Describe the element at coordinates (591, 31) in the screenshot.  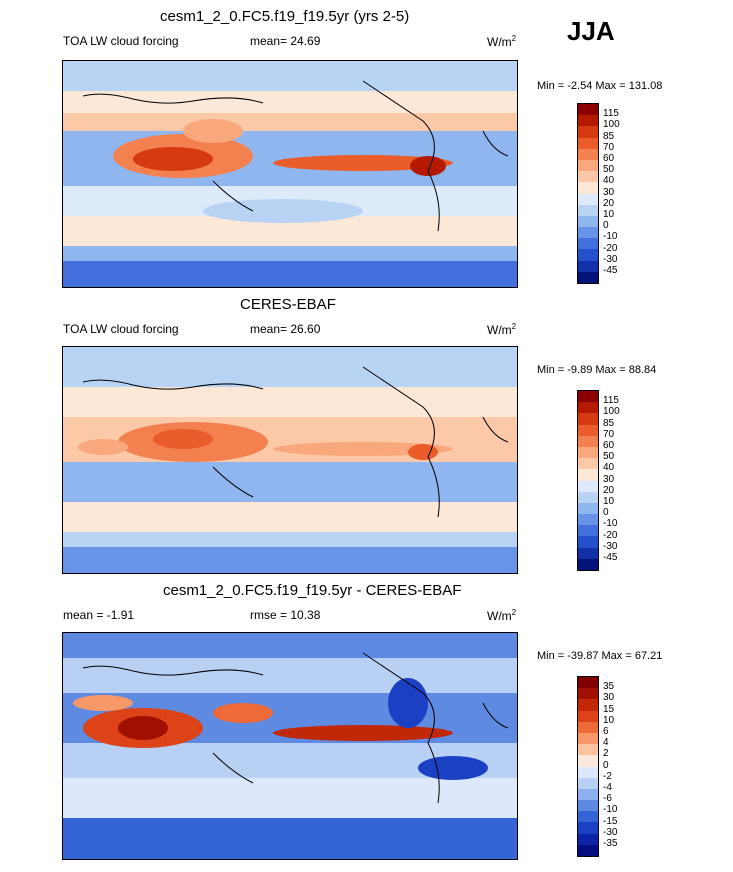
I see `season-label: JJA` at that location.